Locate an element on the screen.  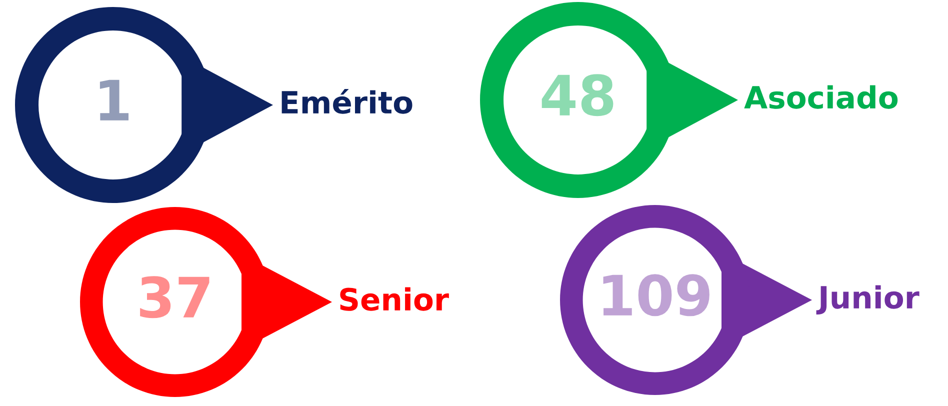
category-label: Asociado is located at coordinates (821, 97).